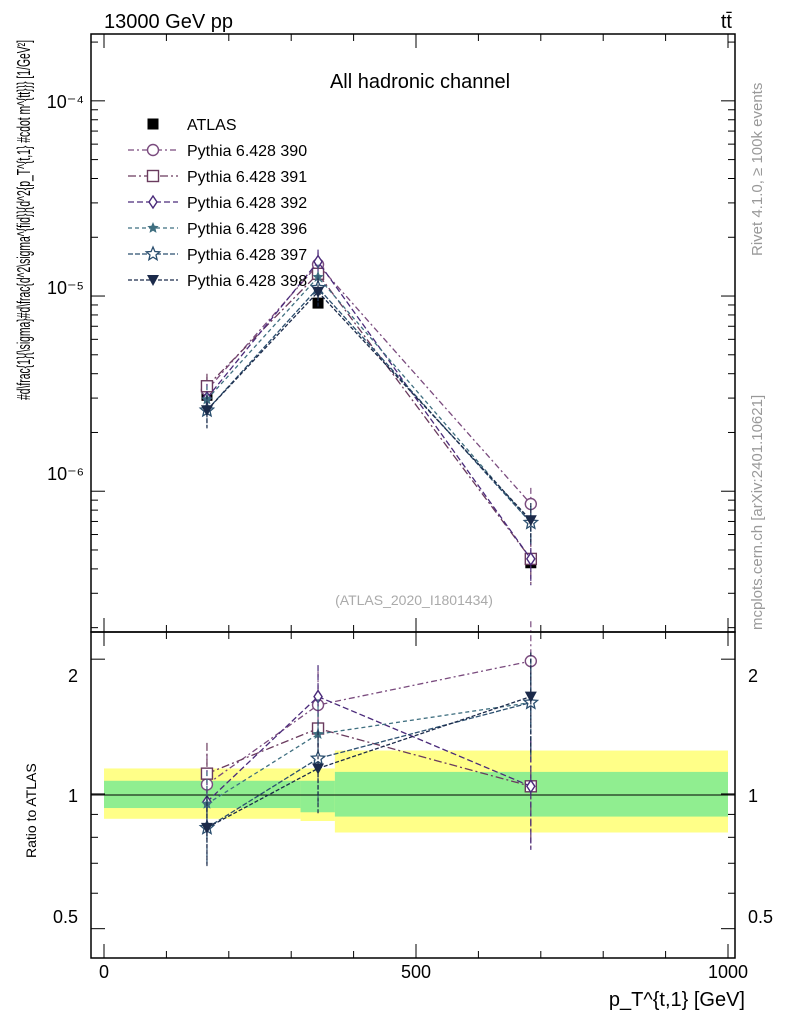  What do you see at coordinates (65, 102) in the screenshot?
I see `y-tick-label-1e-4: 10⁻⁴` at bounding box center [65, 102].